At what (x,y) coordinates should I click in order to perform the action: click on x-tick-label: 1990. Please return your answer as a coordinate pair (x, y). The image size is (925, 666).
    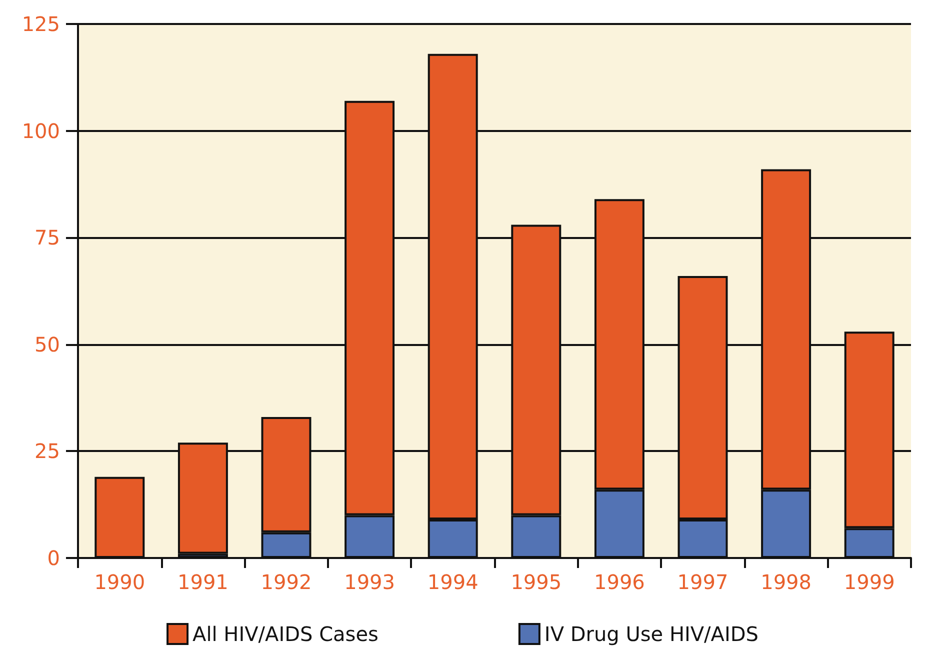
    Looking at the image, I should click on (120, 582).